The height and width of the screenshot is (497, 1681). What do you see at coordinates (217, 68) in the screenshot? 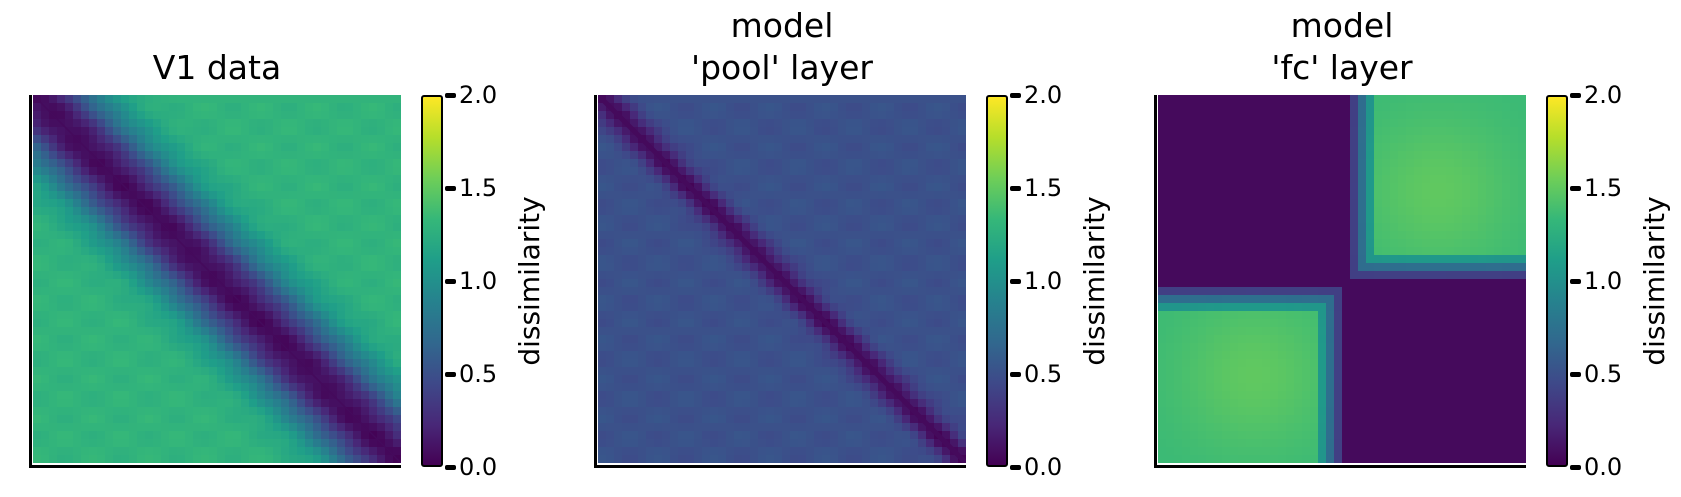
I see `chart-title: V1 data` at bounding box center [217, 68].